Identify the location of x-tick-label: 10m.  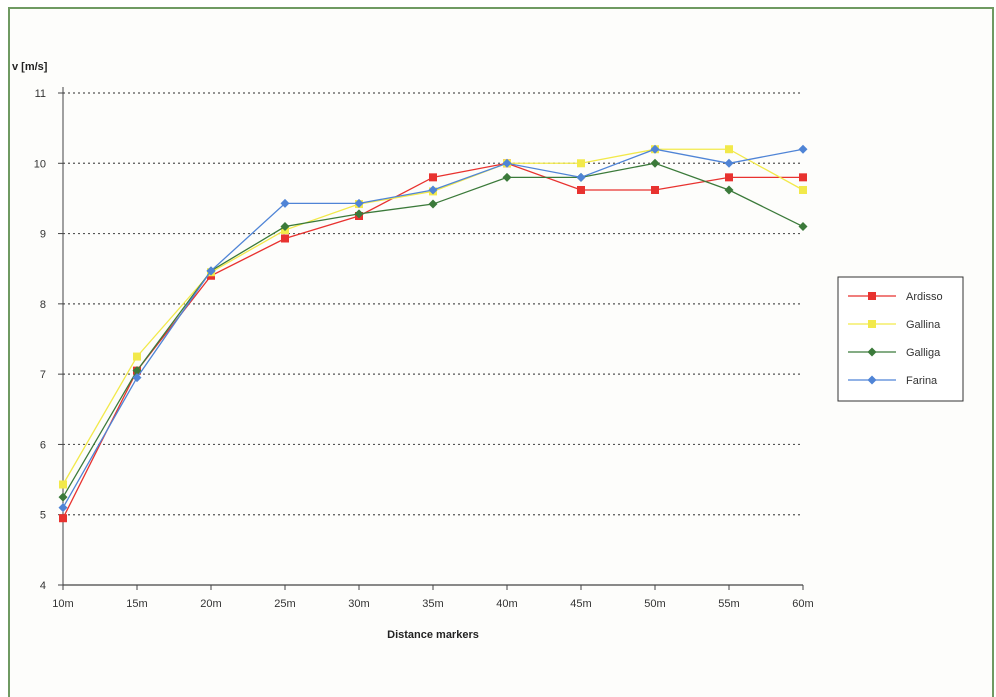
(62, 604).